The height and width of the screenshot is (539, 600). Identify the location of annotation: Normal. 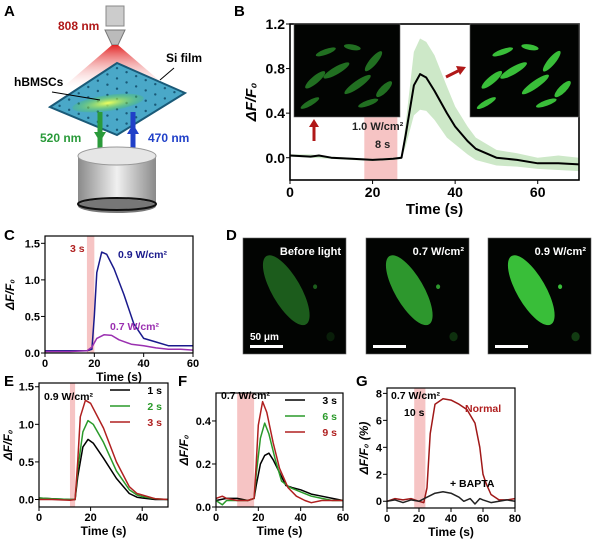
(483, 409).